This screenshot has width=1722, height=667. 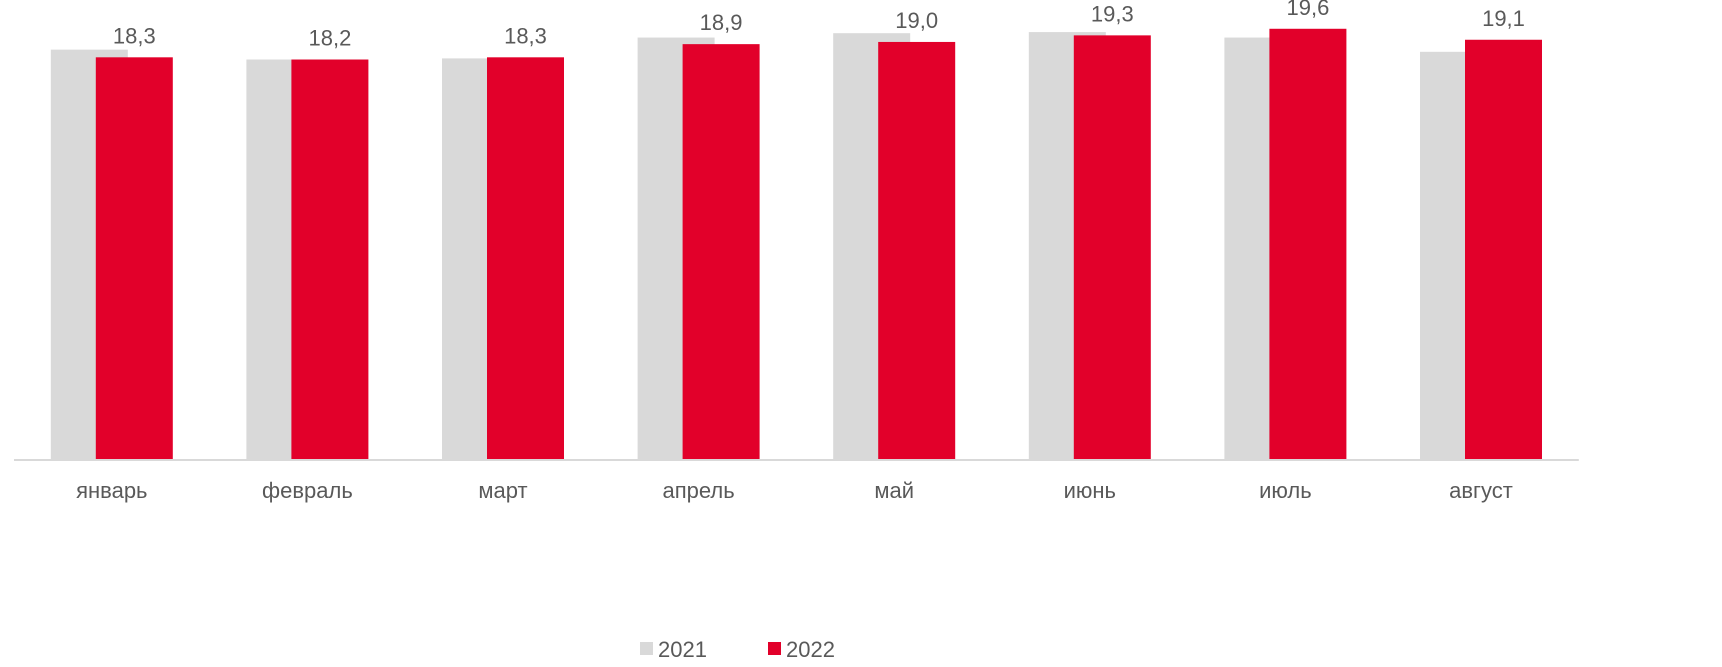 I want to click on x-tick-label-7: август, so click(x=1481, y=490).